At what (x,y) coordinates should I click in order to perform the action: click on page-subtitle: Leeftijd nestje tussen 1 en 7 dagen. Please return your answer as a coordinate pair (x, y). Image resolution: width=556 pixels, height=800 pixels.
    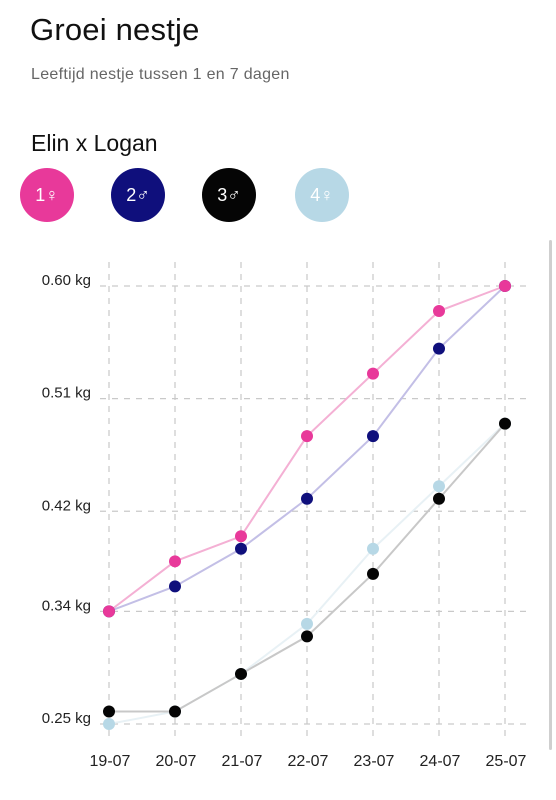
    Looking at the image, I should click on (160, 74).